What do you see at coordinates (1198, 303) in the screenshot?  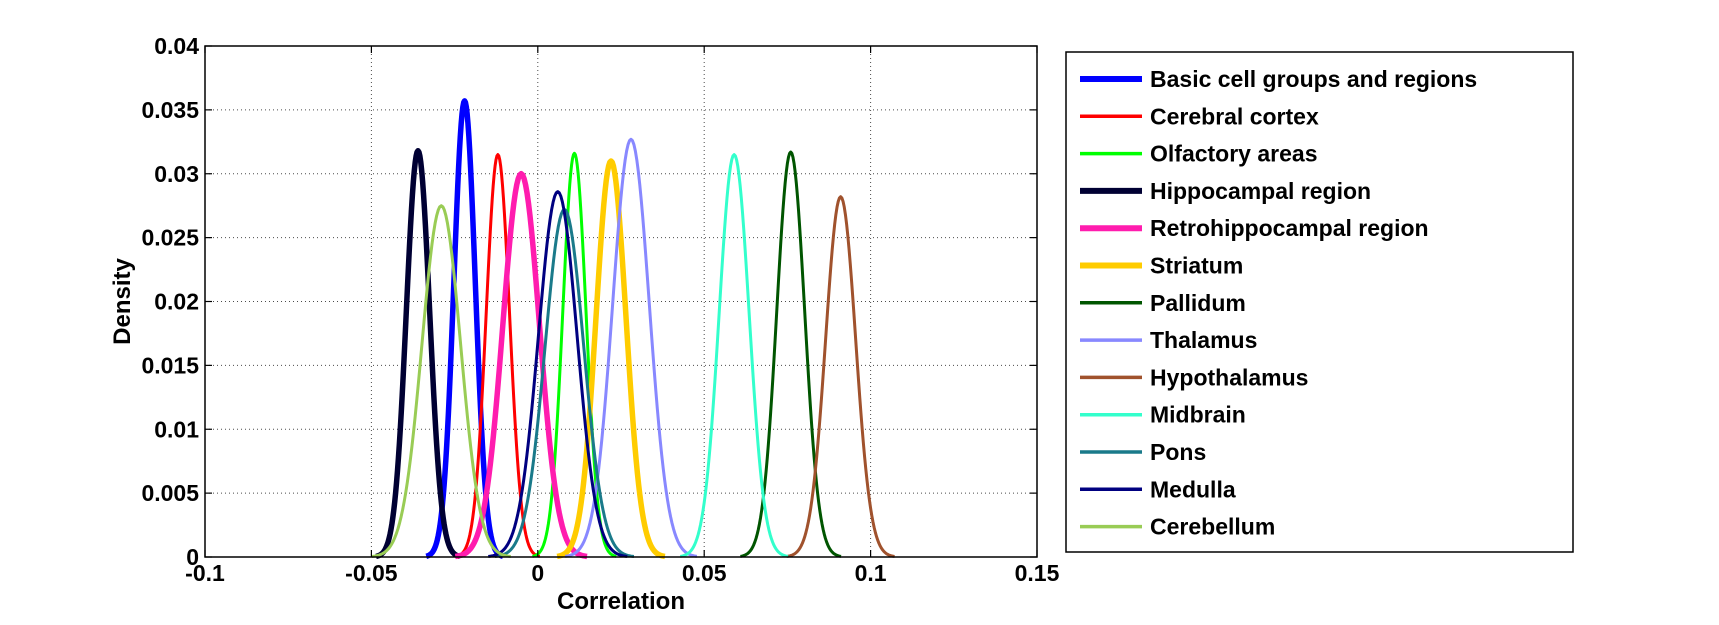 I see `legend-entry-label: Pallidum` at bounding box center [1198, 303].